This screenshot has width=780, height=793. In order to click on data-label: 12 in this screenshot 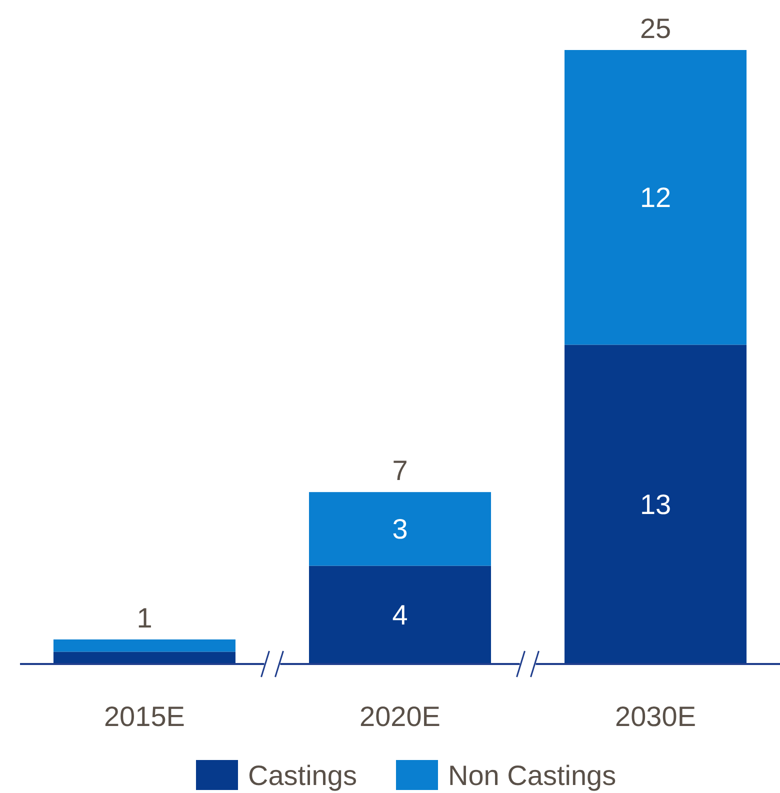, I will do `click(656, 198)`.